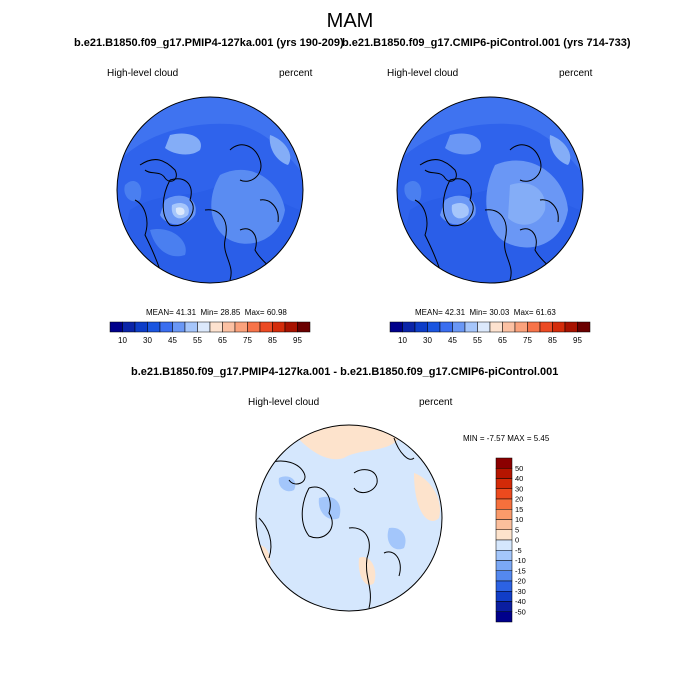 The width and height of the screenshot is (700, 700). What do you see at coordinates (496, 438) in the screenshot?
I see `diff-min-value: -7.57` at bounding box center [496, 438].